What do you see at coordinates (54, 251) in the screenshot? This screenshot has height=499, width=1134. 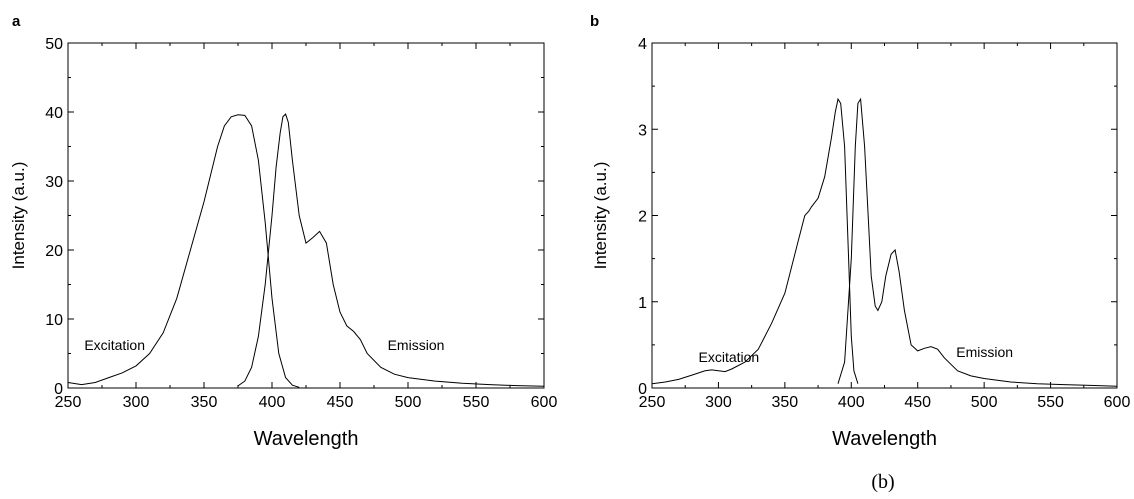 I see `y-tick-label: 20` at bounding box center [54, 251].